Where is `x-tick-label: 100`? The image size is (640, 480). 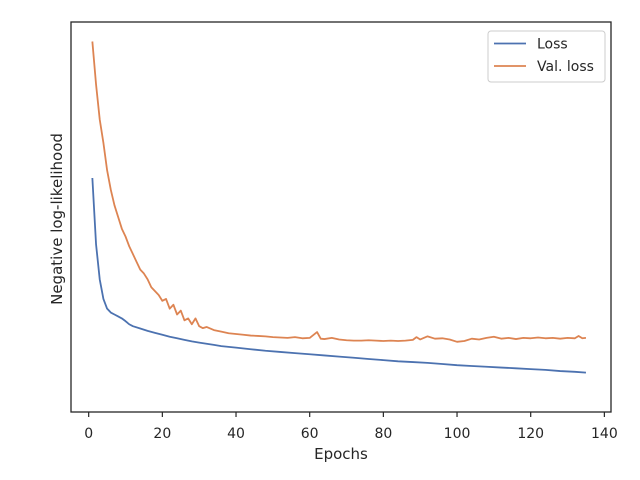
x-tick-label: 100 is located at coordinates (457, 434).